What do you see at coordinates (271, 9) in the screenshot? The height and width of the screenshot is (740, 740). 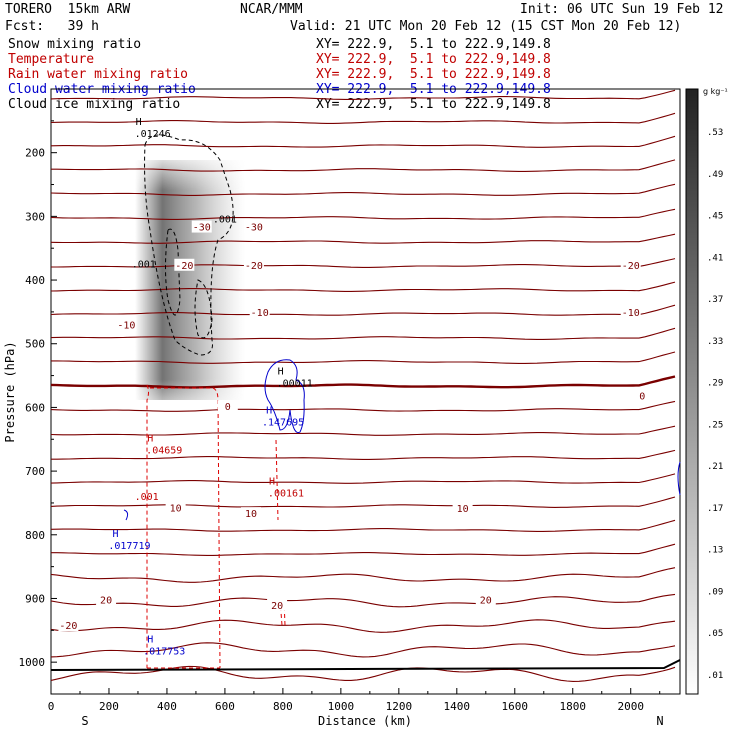 I see `center-title: NCAR/MMM` at bounding box center [271, 9].